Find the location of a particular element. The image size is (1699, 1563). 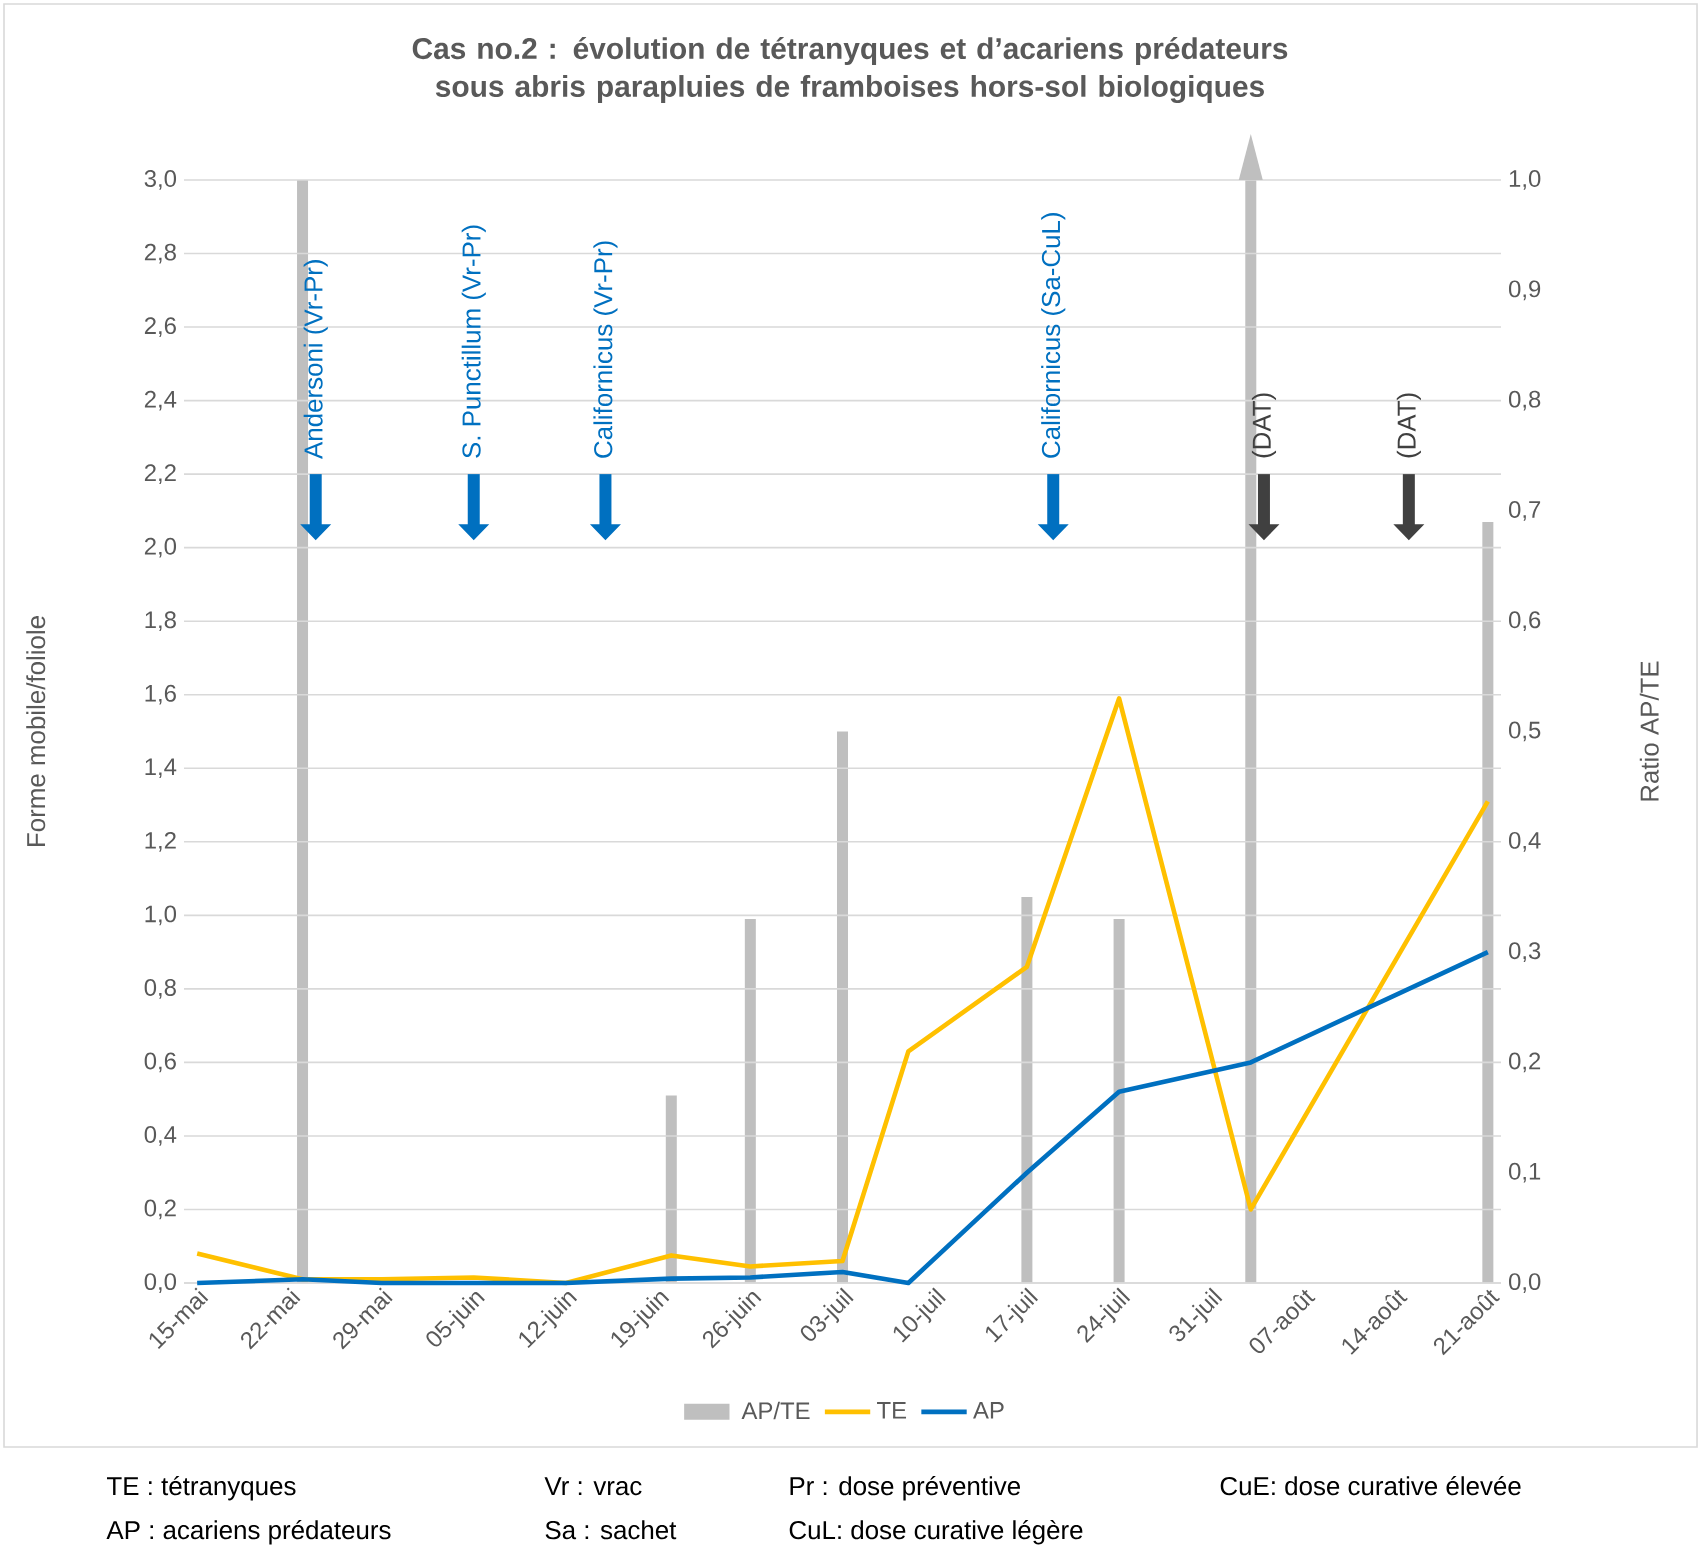

text: Sa : sachet is located at coordinates (611, 1530).